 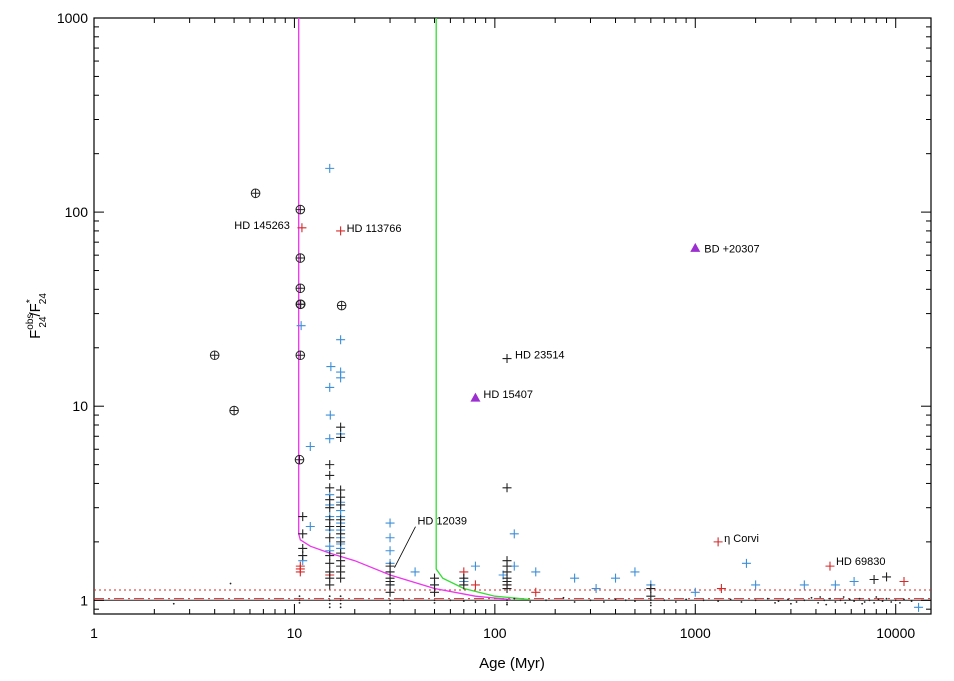 What do you see at coordinates (35, 334) in the screenshot?
I see `y-label-base1: F` at bounding box center [35, 334].